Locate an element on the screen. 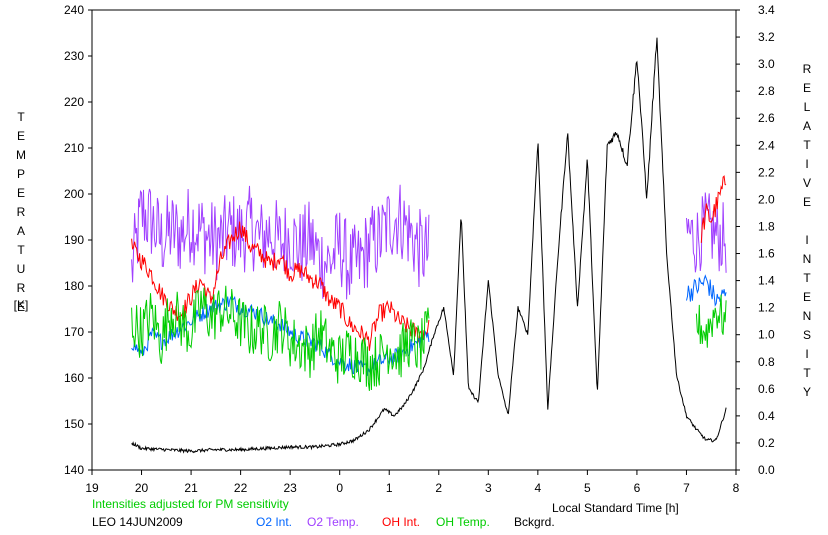 The image size is (828, 535). x-tick-label: 7 is located at coordinates (686, 488).